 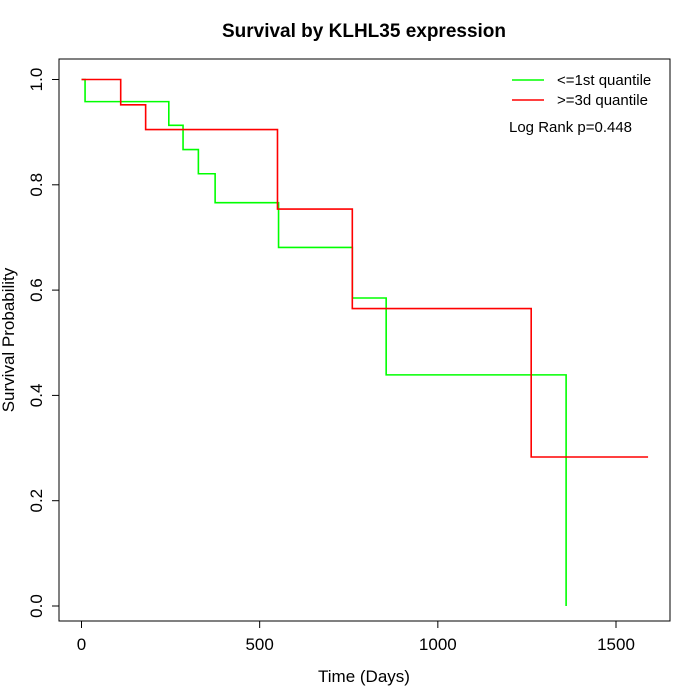 What do you see at coordinates (36, 80) in the screenshot?
I see `y-tick-label: 1.0` at bounding box center [36, 80].